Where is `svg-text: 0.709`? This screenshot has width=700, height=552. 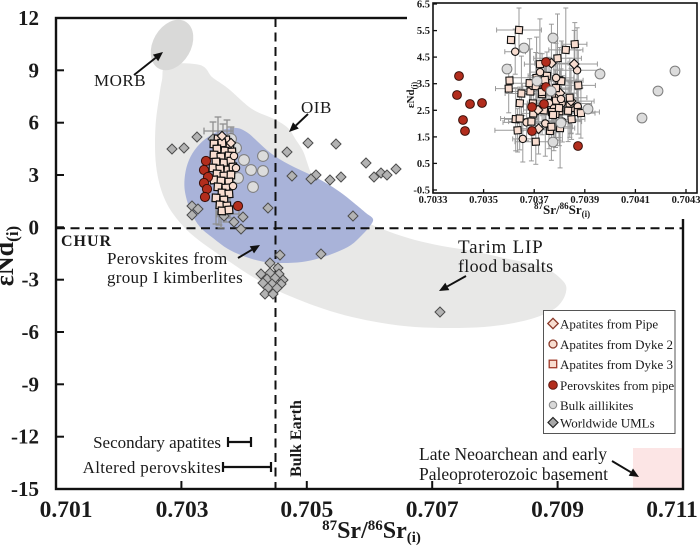 svg-text: 0.709 is located at coordinates (557, 510).